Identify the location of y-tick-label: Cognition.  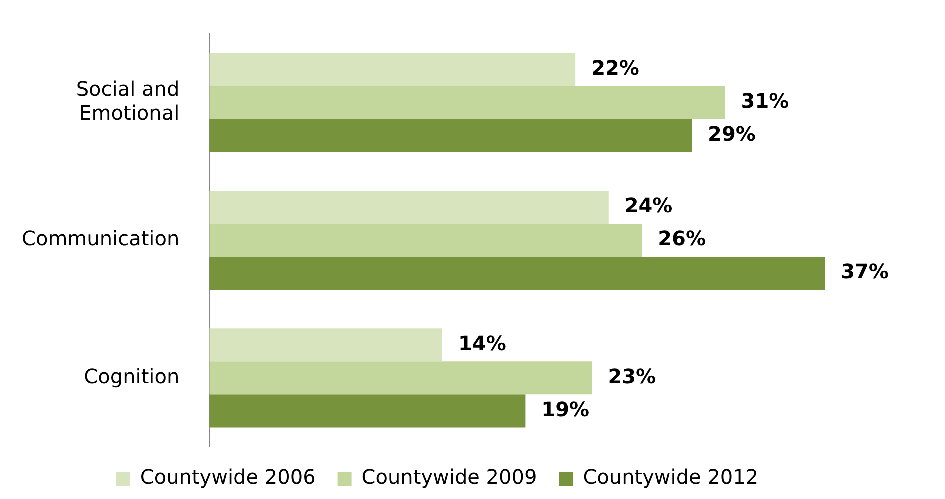
(132, 376).